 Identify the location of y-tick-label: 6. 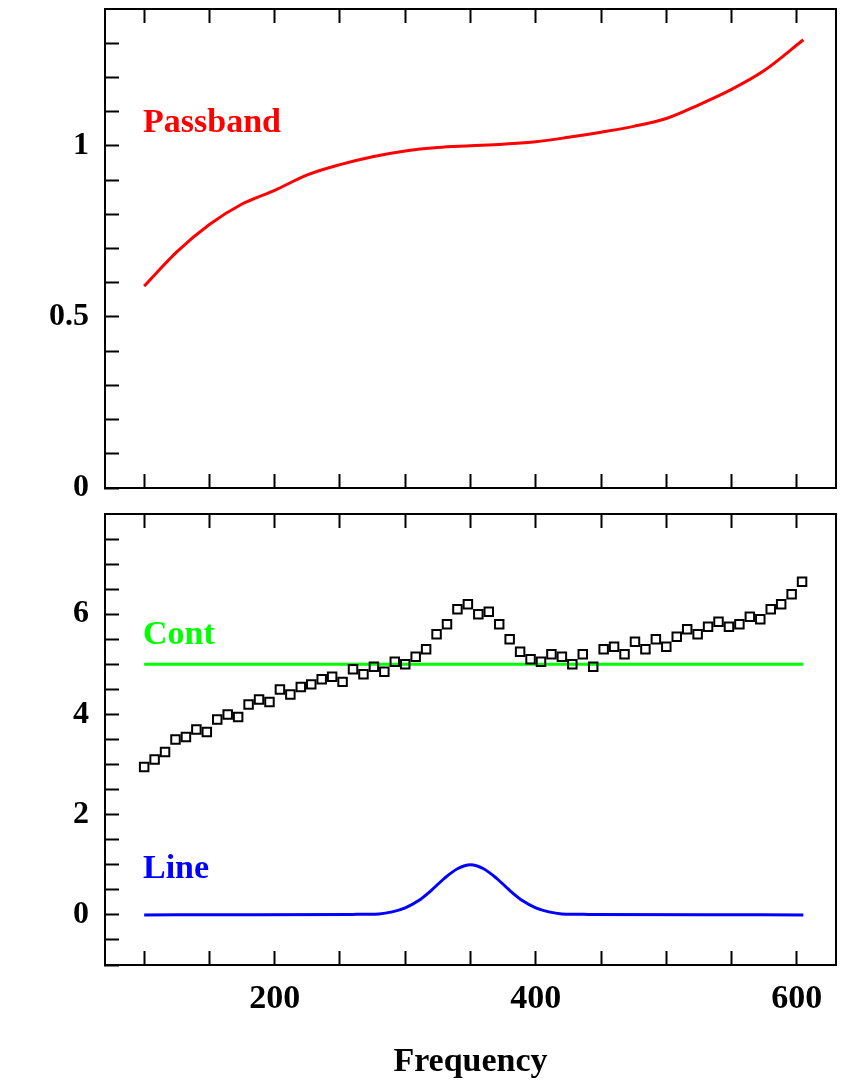
(81, 611).